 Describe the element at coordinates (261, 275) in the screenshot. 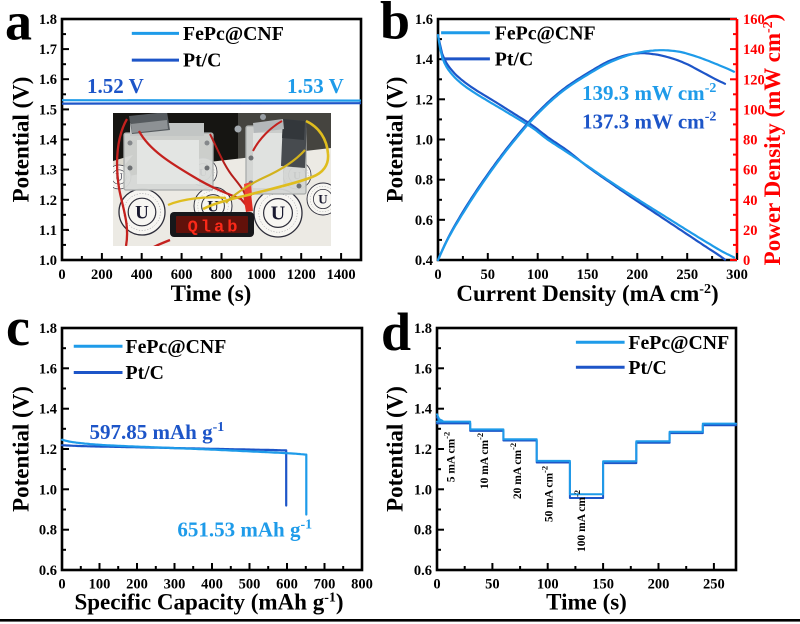

I see `svg-text: 1000` at that location.